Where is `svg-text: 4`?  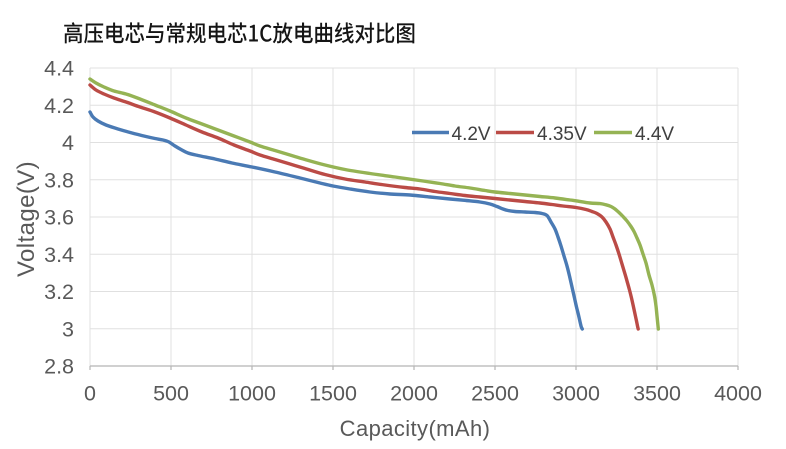 svg-text: 4 is located at coordinates (68, 143).